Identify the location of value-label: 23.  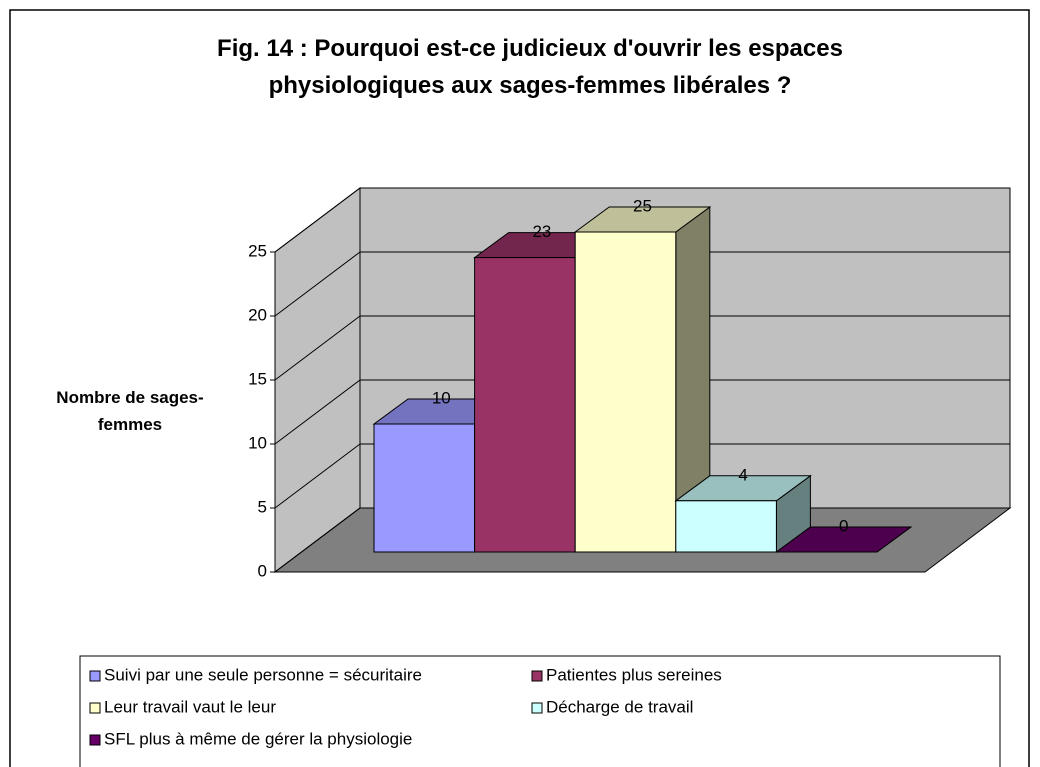
(541, 231).